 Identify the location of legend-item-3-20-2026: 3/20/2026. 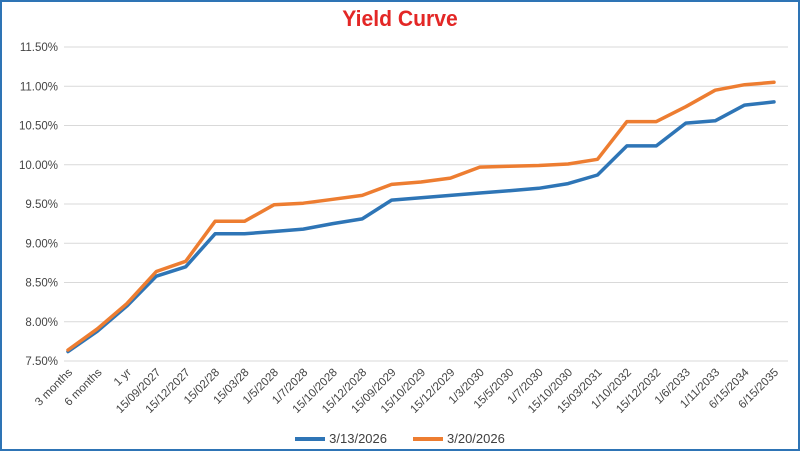
(459, 438).